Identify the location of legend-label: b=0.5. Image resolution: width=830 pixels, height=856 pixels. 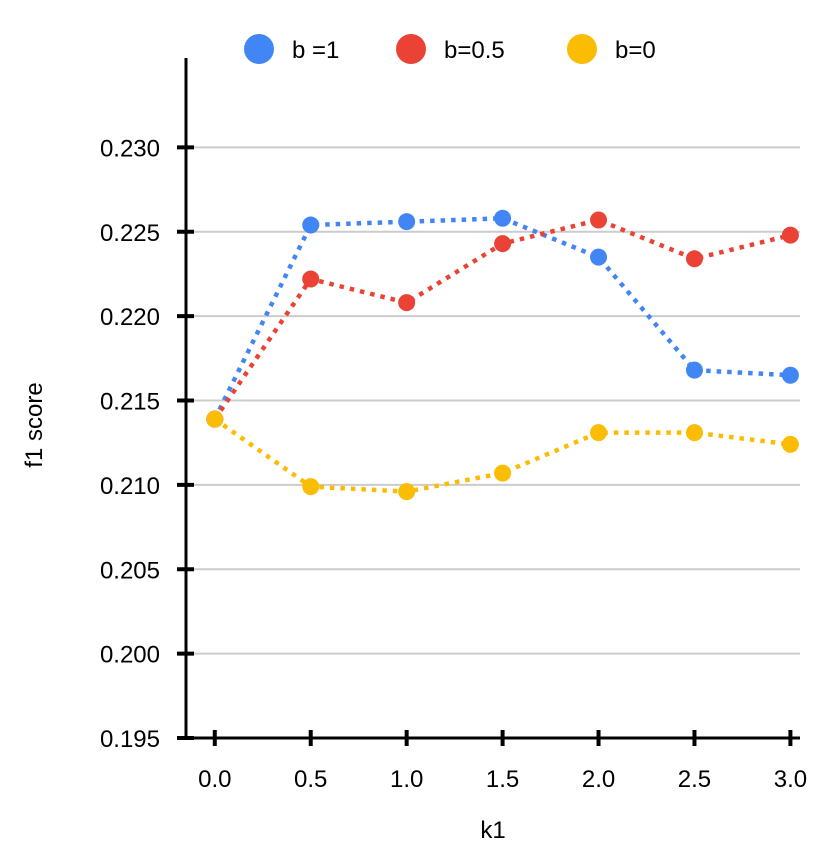
(474, 50).